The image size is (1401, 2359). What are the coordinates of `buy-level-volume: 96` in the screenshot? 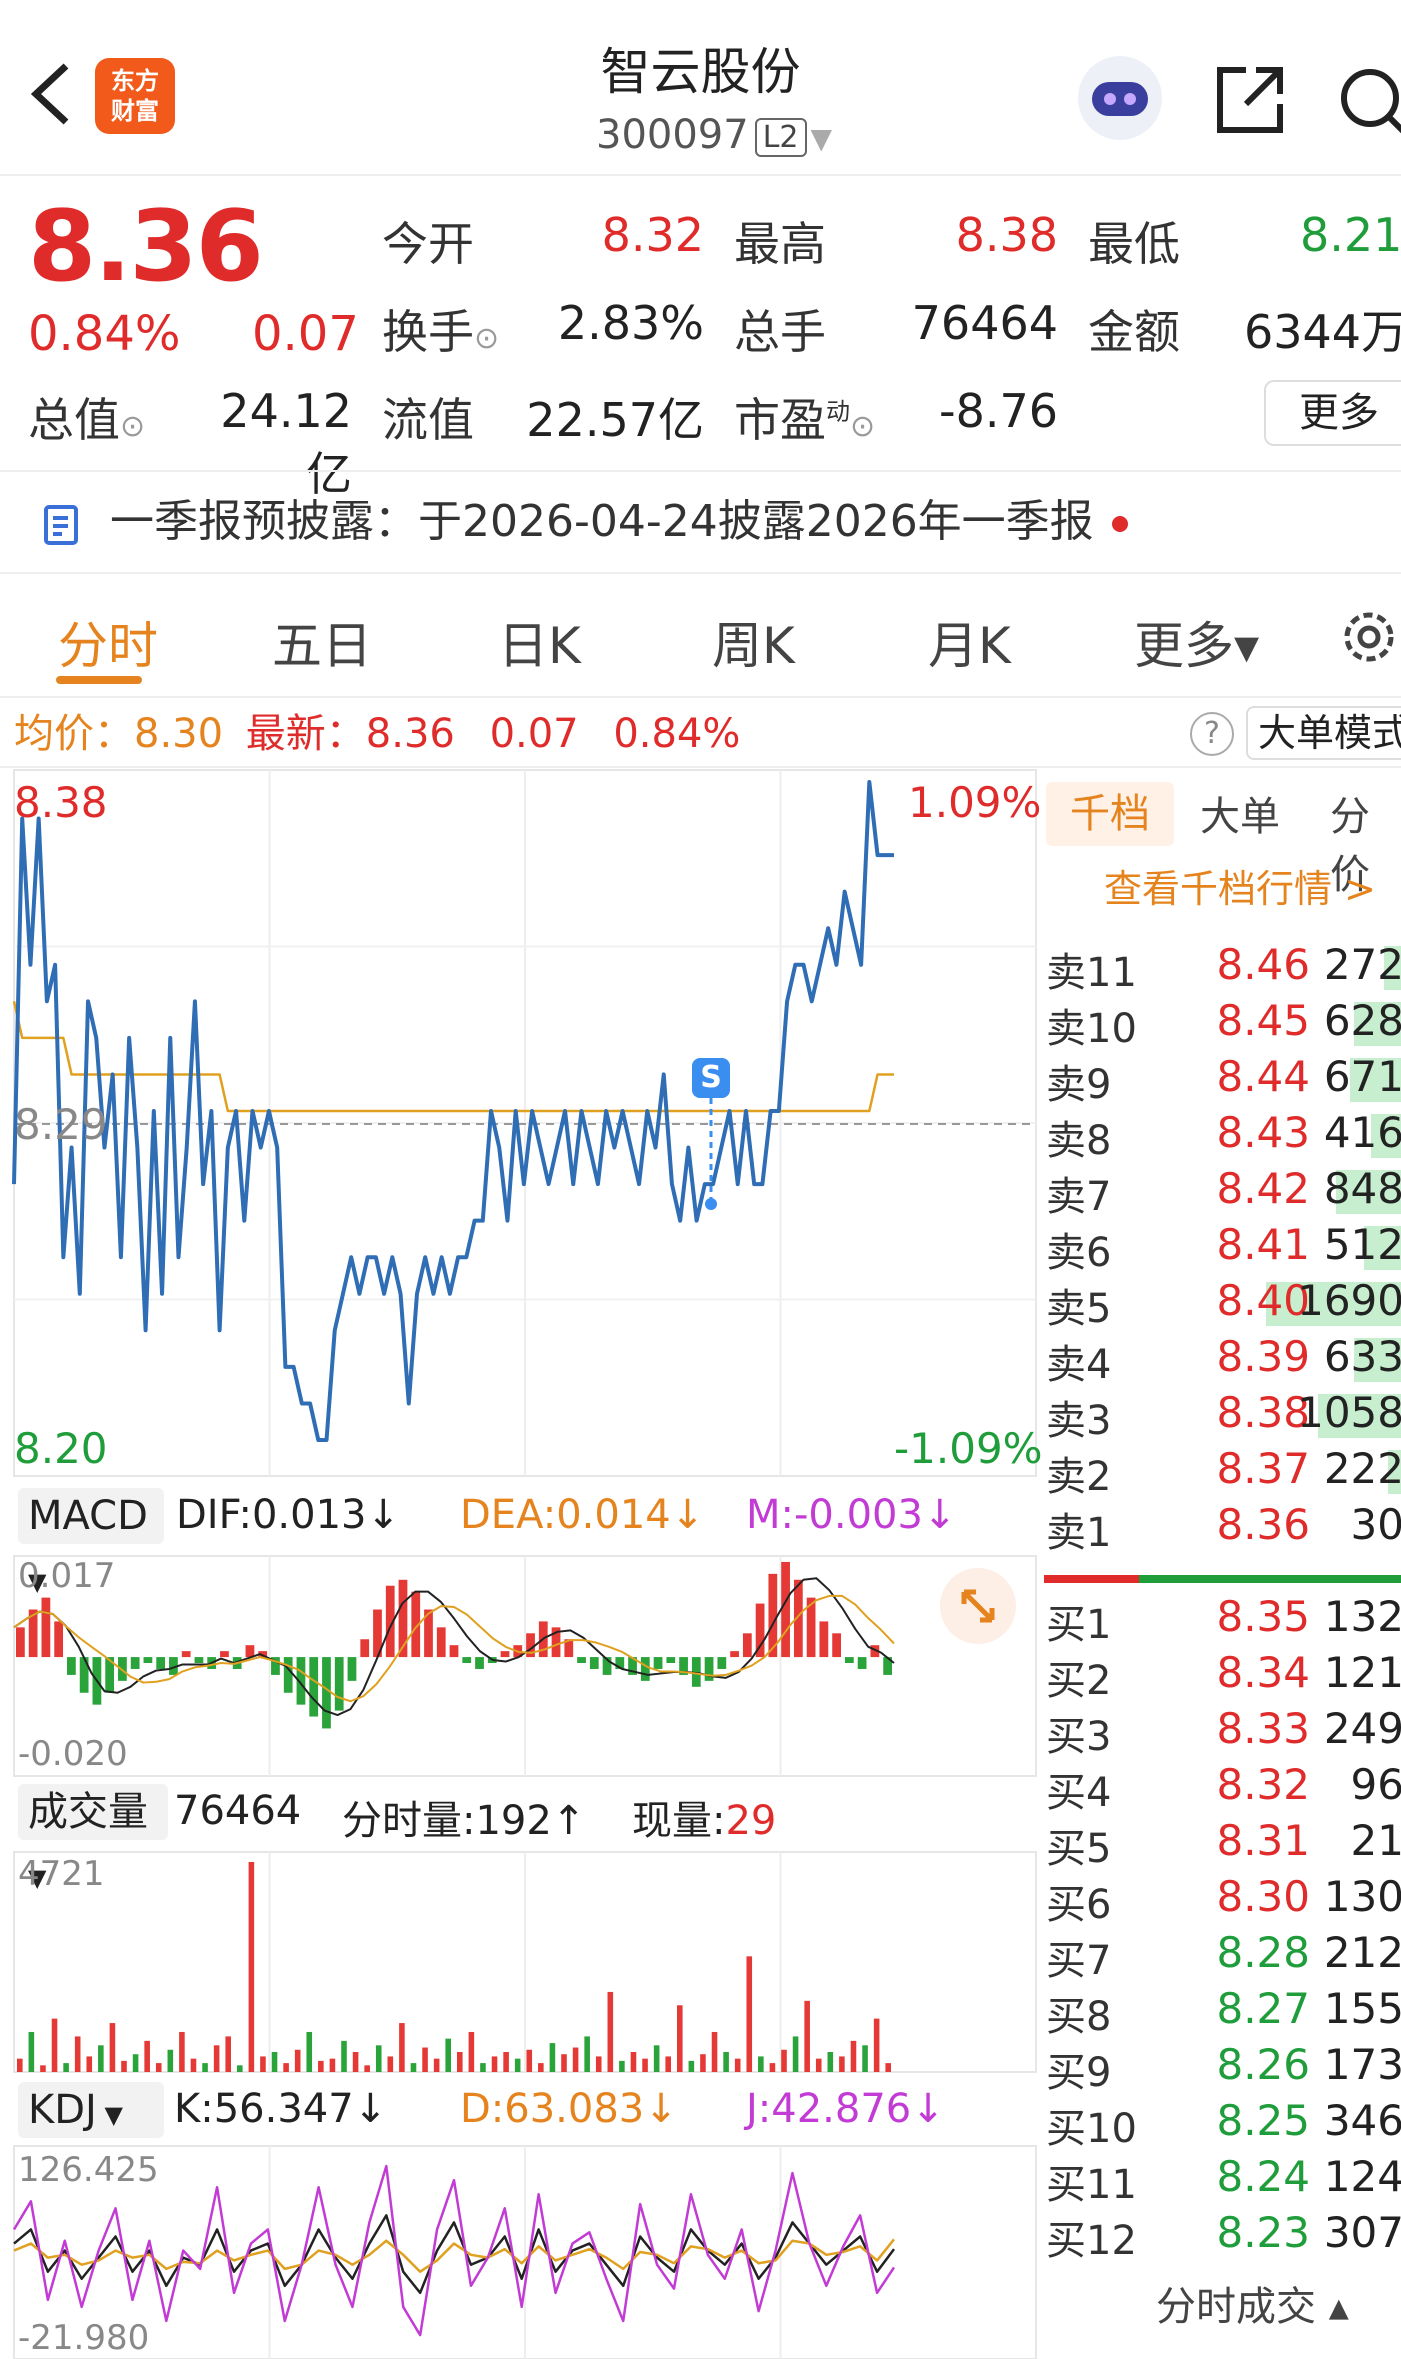 It's located at (1375, 1784).